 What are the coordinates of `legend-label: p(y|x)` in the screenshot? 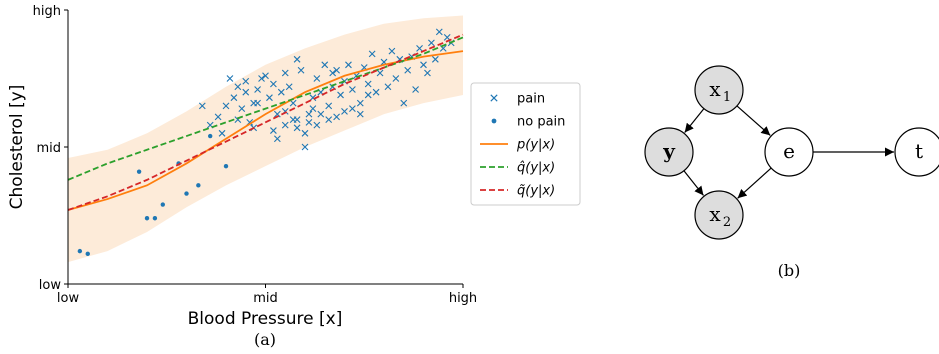 It's located at (535, 145).